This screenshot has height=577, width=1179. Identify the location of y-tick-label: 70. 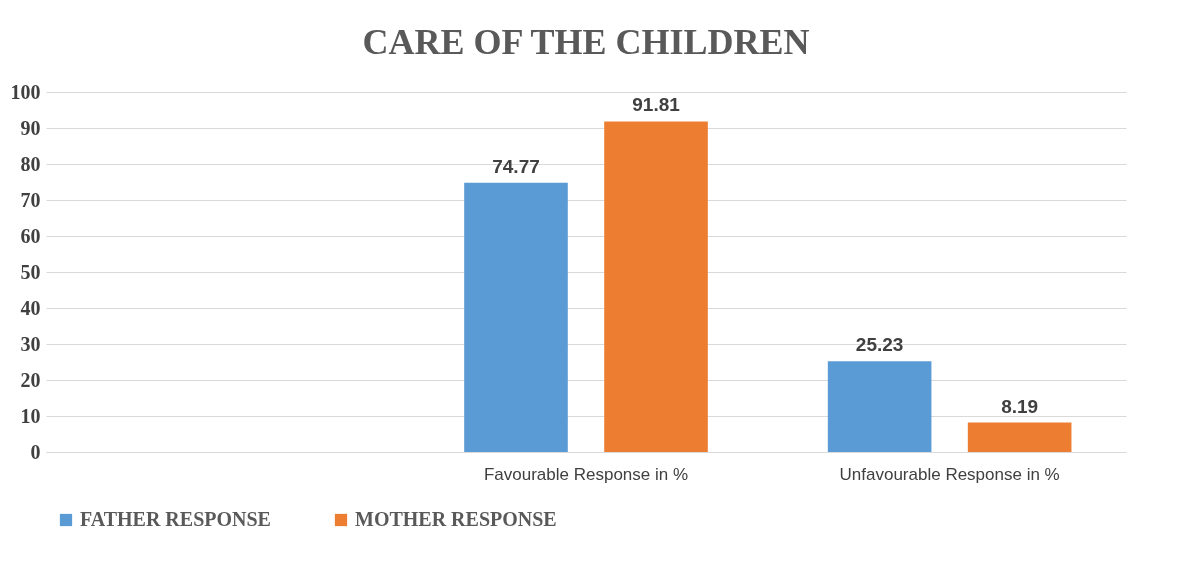
(30, 199).